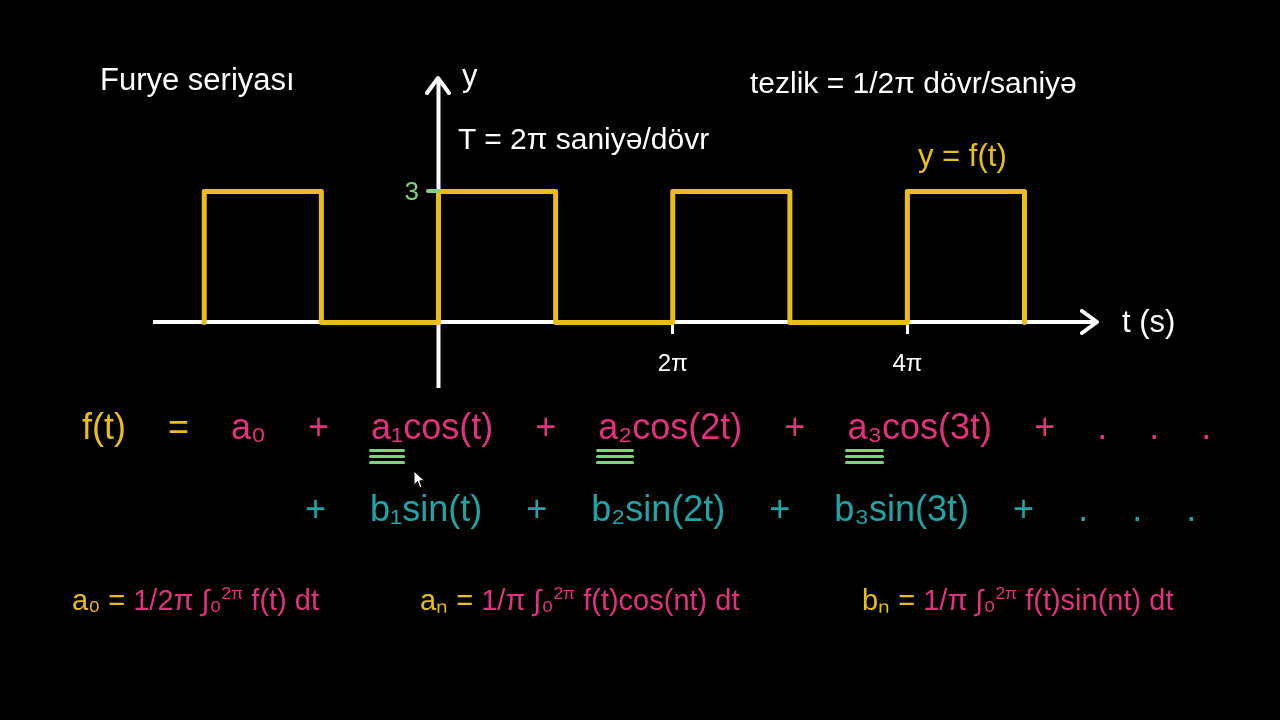 The image size is (1280, 720). What do you see at coordinates (584, 138) in the screenshot?
I see `text: T = 2π saniyə/dövr` at bounding box center [584, 138].